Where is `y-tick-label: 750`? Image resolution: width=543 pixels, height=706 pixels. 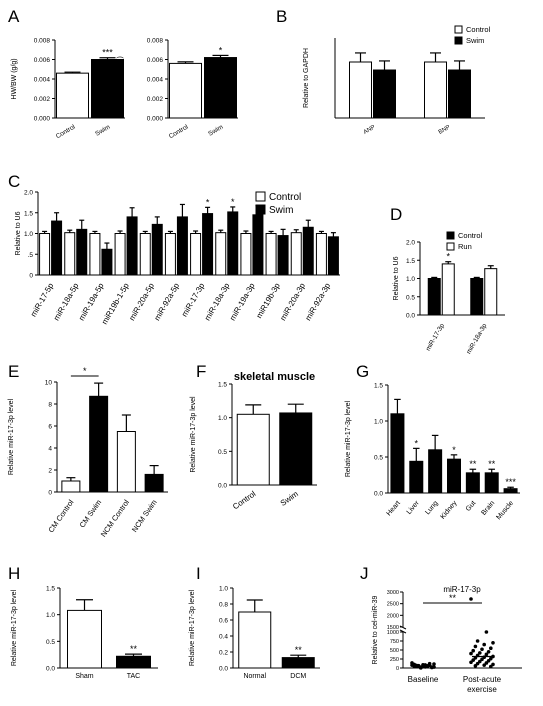
y-tick-label: 750 is located at coordinates (394, 642).